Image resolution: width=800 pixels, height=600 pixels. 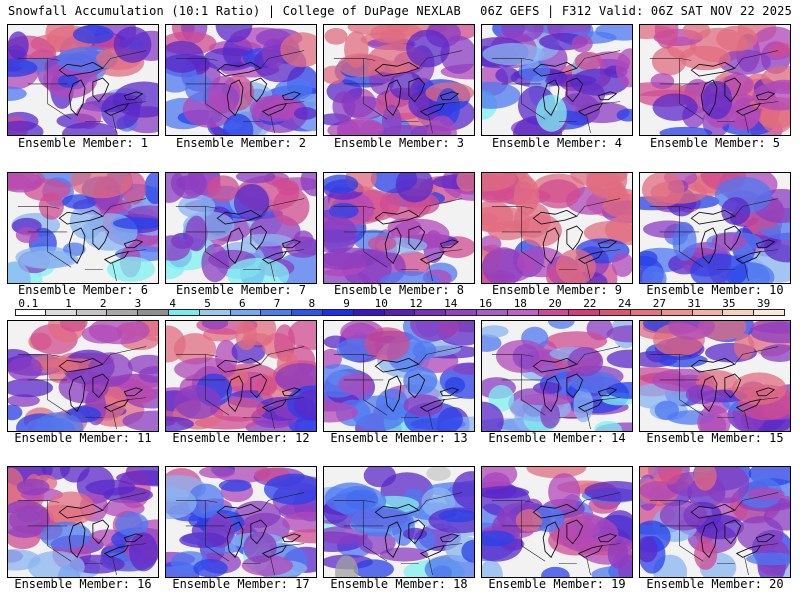 I want to click on colorbar-tick-label: 7, so click(x=277, y=303).